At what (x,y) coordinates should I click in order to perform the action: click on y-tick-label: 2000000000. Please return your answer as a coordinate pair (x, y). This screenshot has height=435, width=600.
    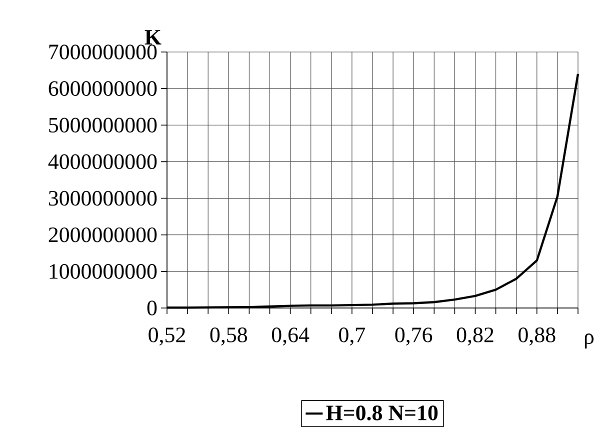
    Looking at the image, I should click on (102, 234).